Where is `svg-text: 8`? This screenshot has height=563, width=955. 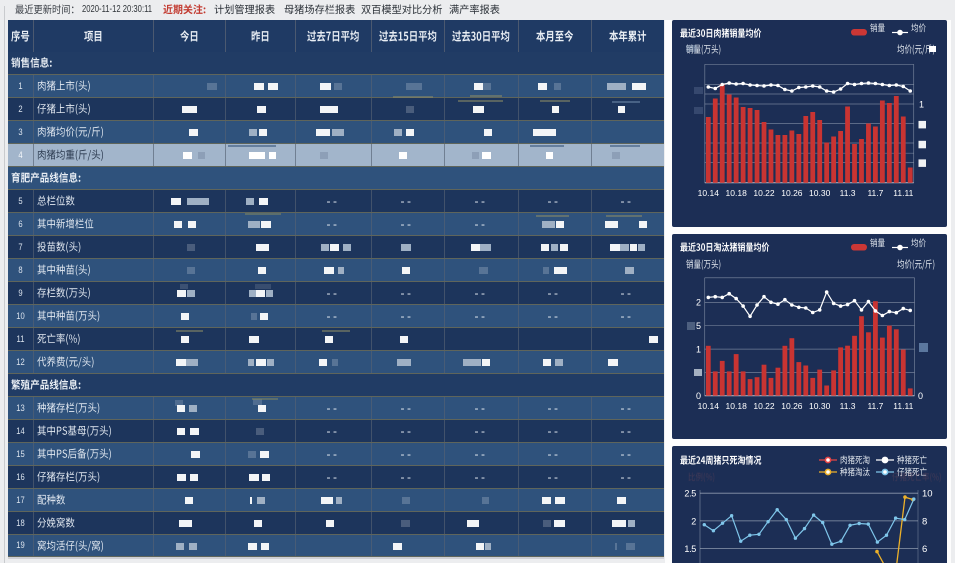
svg-text: 8 is located at coordinates (924, 522).